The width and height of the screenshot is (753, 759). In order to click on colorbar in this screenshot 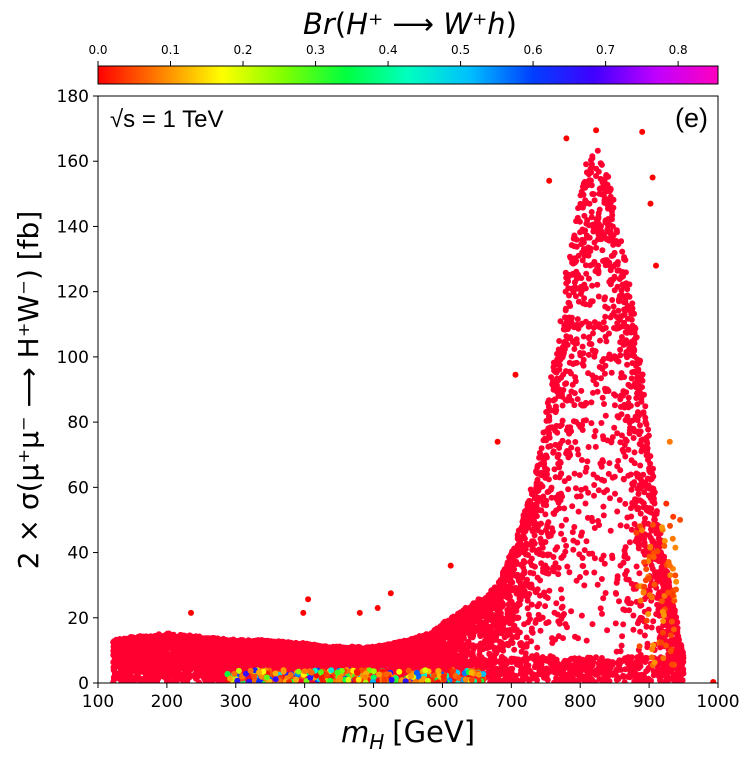, I will do `click(408, 75)`.